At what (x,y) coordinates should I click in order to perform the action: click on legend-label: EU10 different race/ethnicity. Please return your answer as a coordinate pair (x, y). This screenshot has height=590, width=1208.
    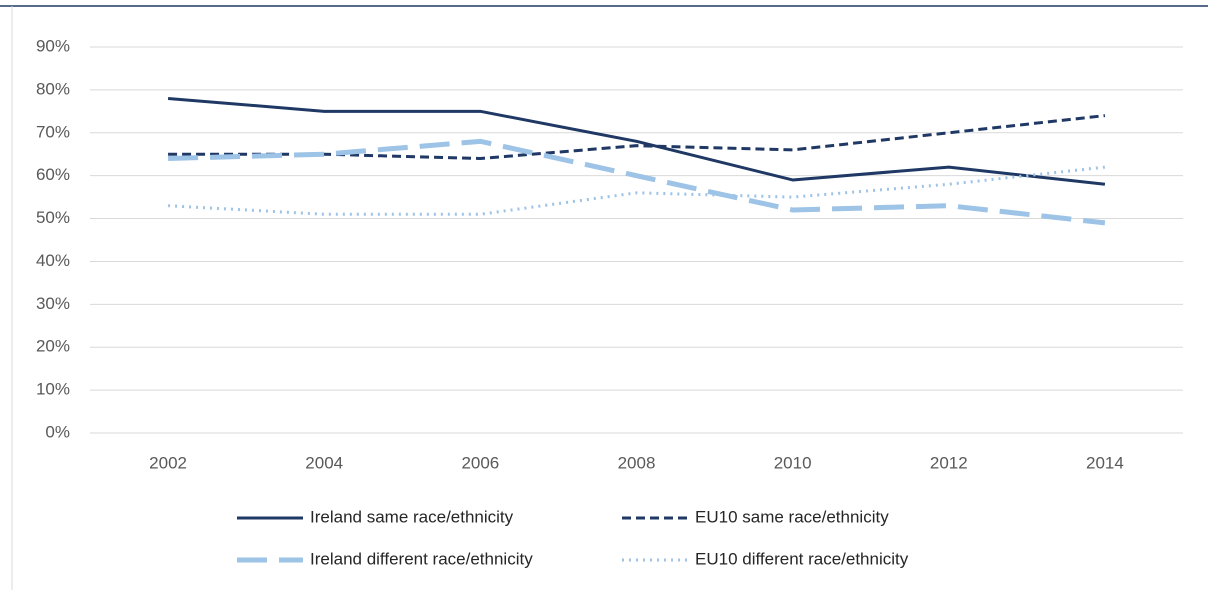
    Looking at the image, I should click on (802, 558).